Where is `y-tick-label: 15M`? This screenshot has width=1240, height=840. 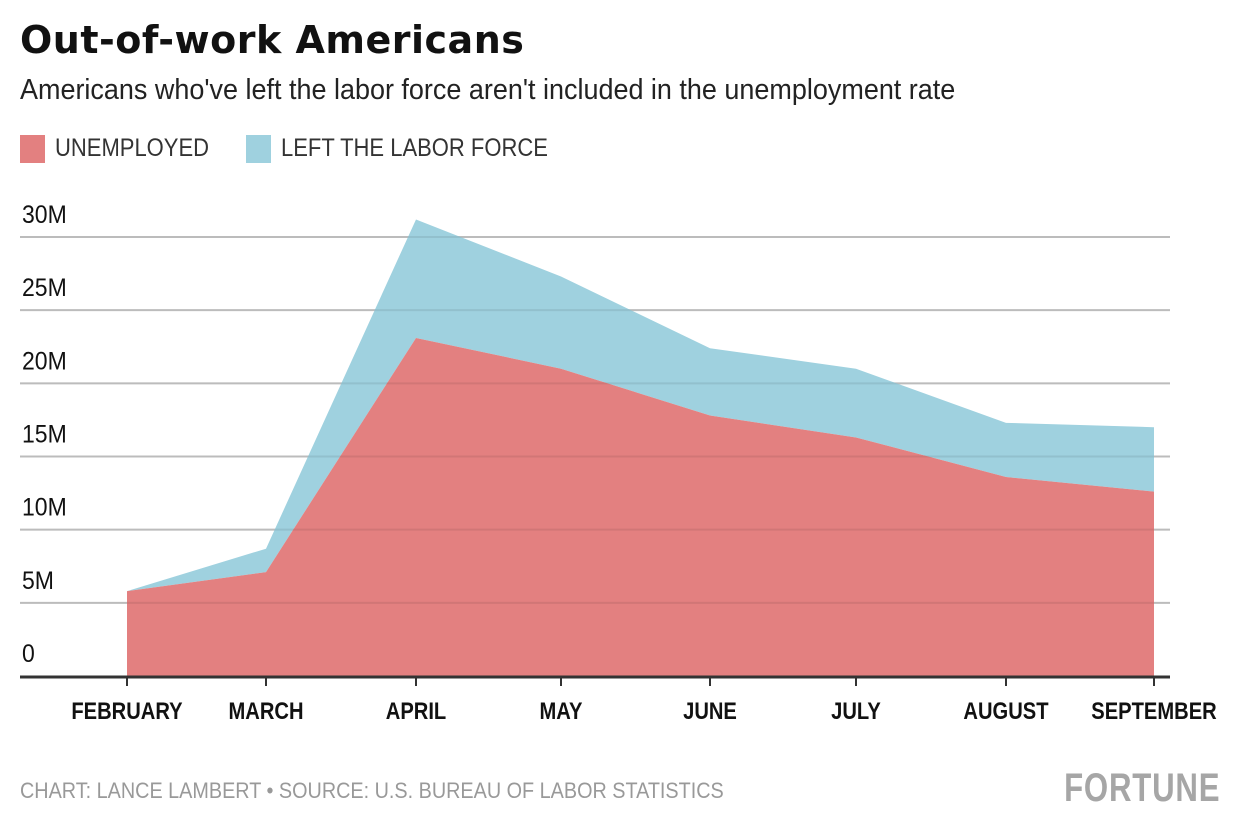
y-tick-label: 15M is located at coordinates (44, 435).